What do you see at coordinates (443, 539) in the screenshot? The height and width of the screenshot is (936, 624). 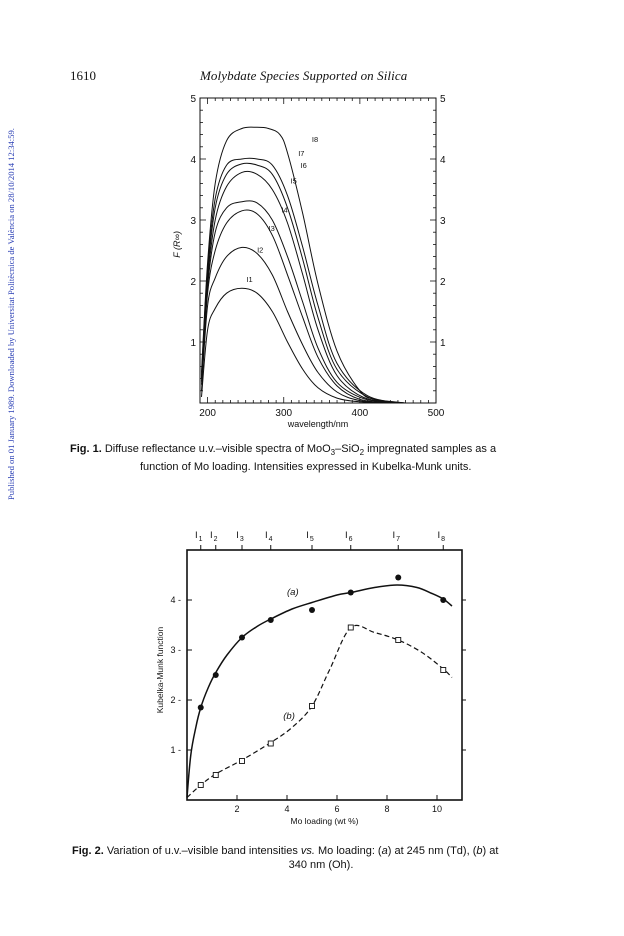 I see `sample-label-subscript: 8` at bounding box center [443, 539].